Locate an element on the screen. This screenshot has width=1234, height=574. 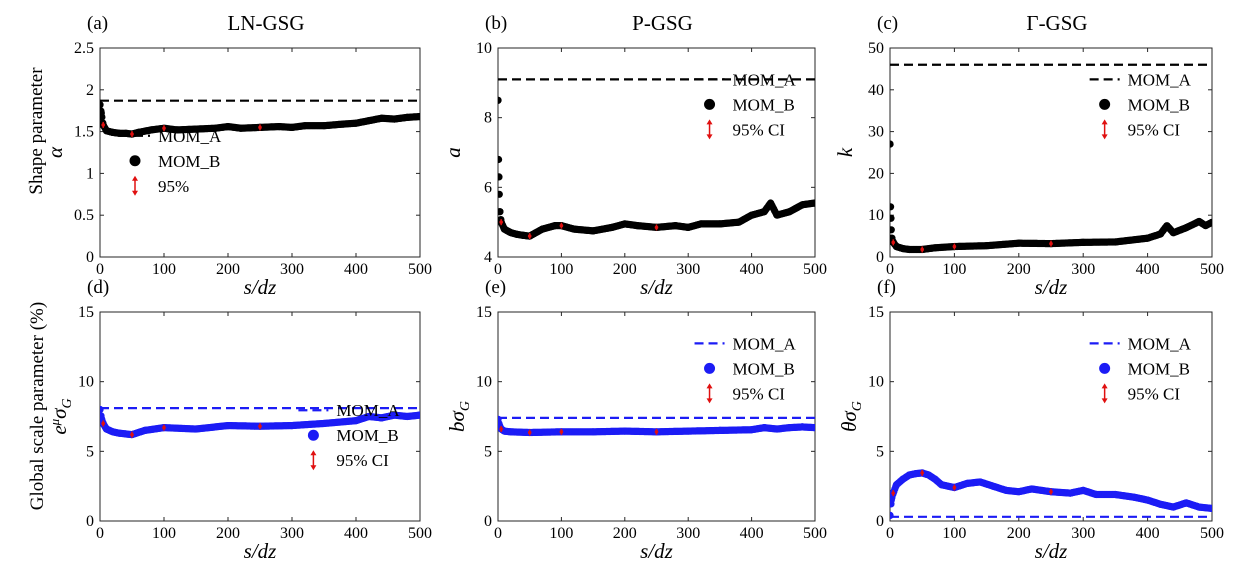
legend: MOM_A MOM_B 95% is located at coordinates (171, 161).